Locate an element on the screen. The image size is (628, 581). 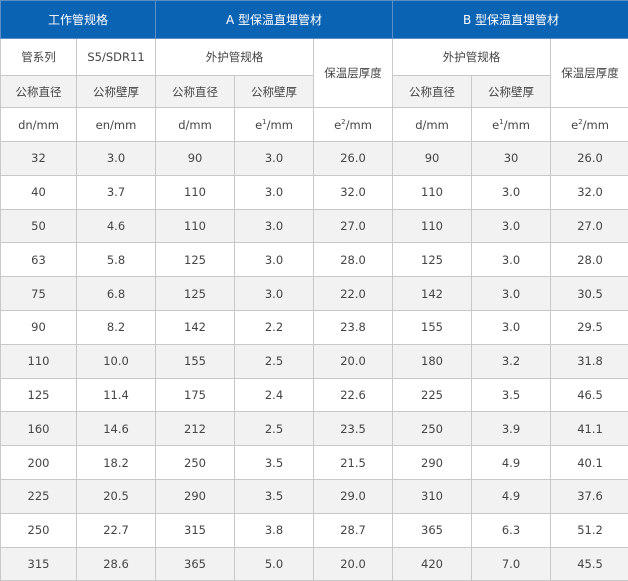
unit-en: en/mm is located at coordinates (116, 124).